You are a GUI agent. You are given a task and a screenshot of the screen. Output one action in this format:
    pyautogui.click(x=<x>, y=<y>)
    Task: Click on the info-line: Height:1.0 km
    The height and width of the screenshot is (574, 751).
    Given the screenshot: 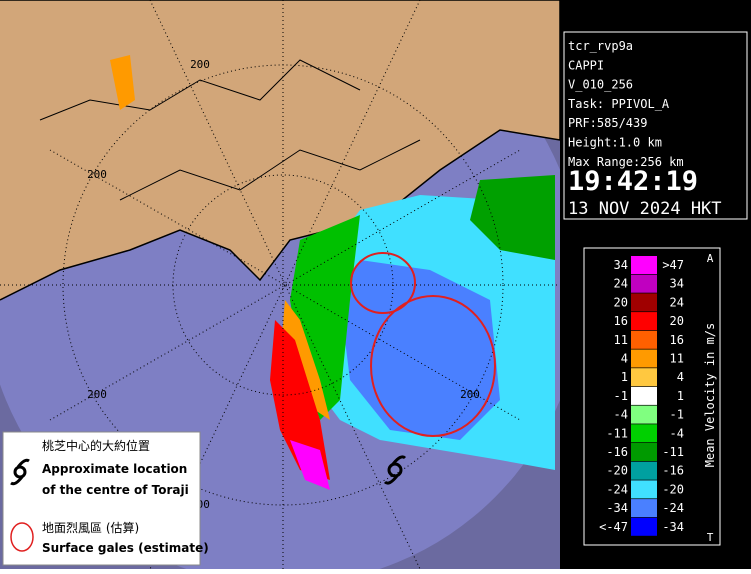 What is the action you would take?
    pyautogui.click(x=615, y=143)
    